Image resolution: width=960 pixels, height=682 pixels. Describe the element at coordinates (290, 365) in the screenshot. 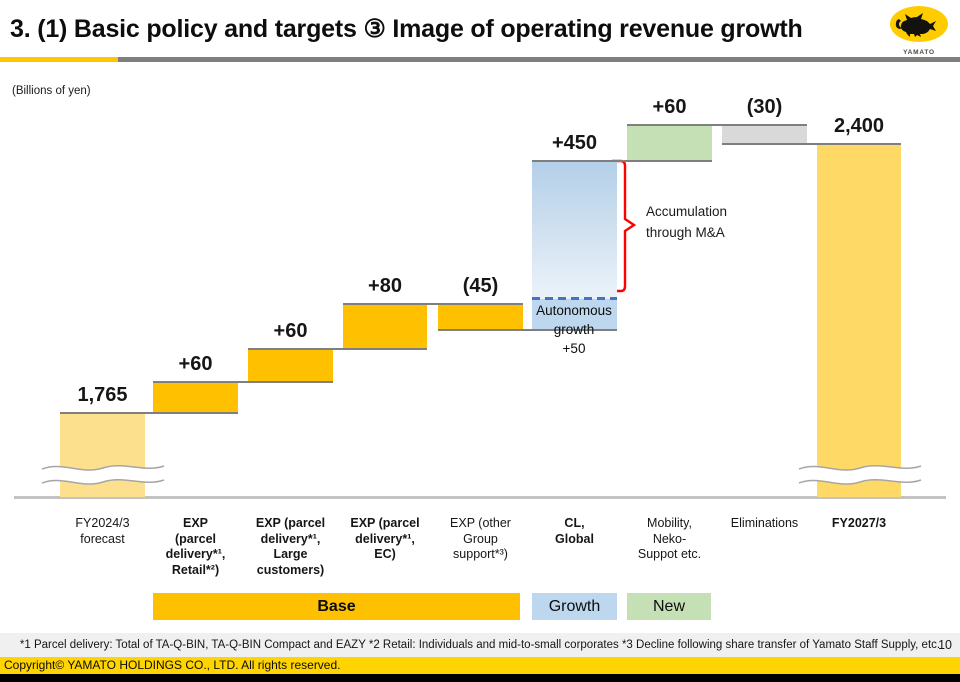

I see `waterfall-bar-exp-large-customers` at that location.